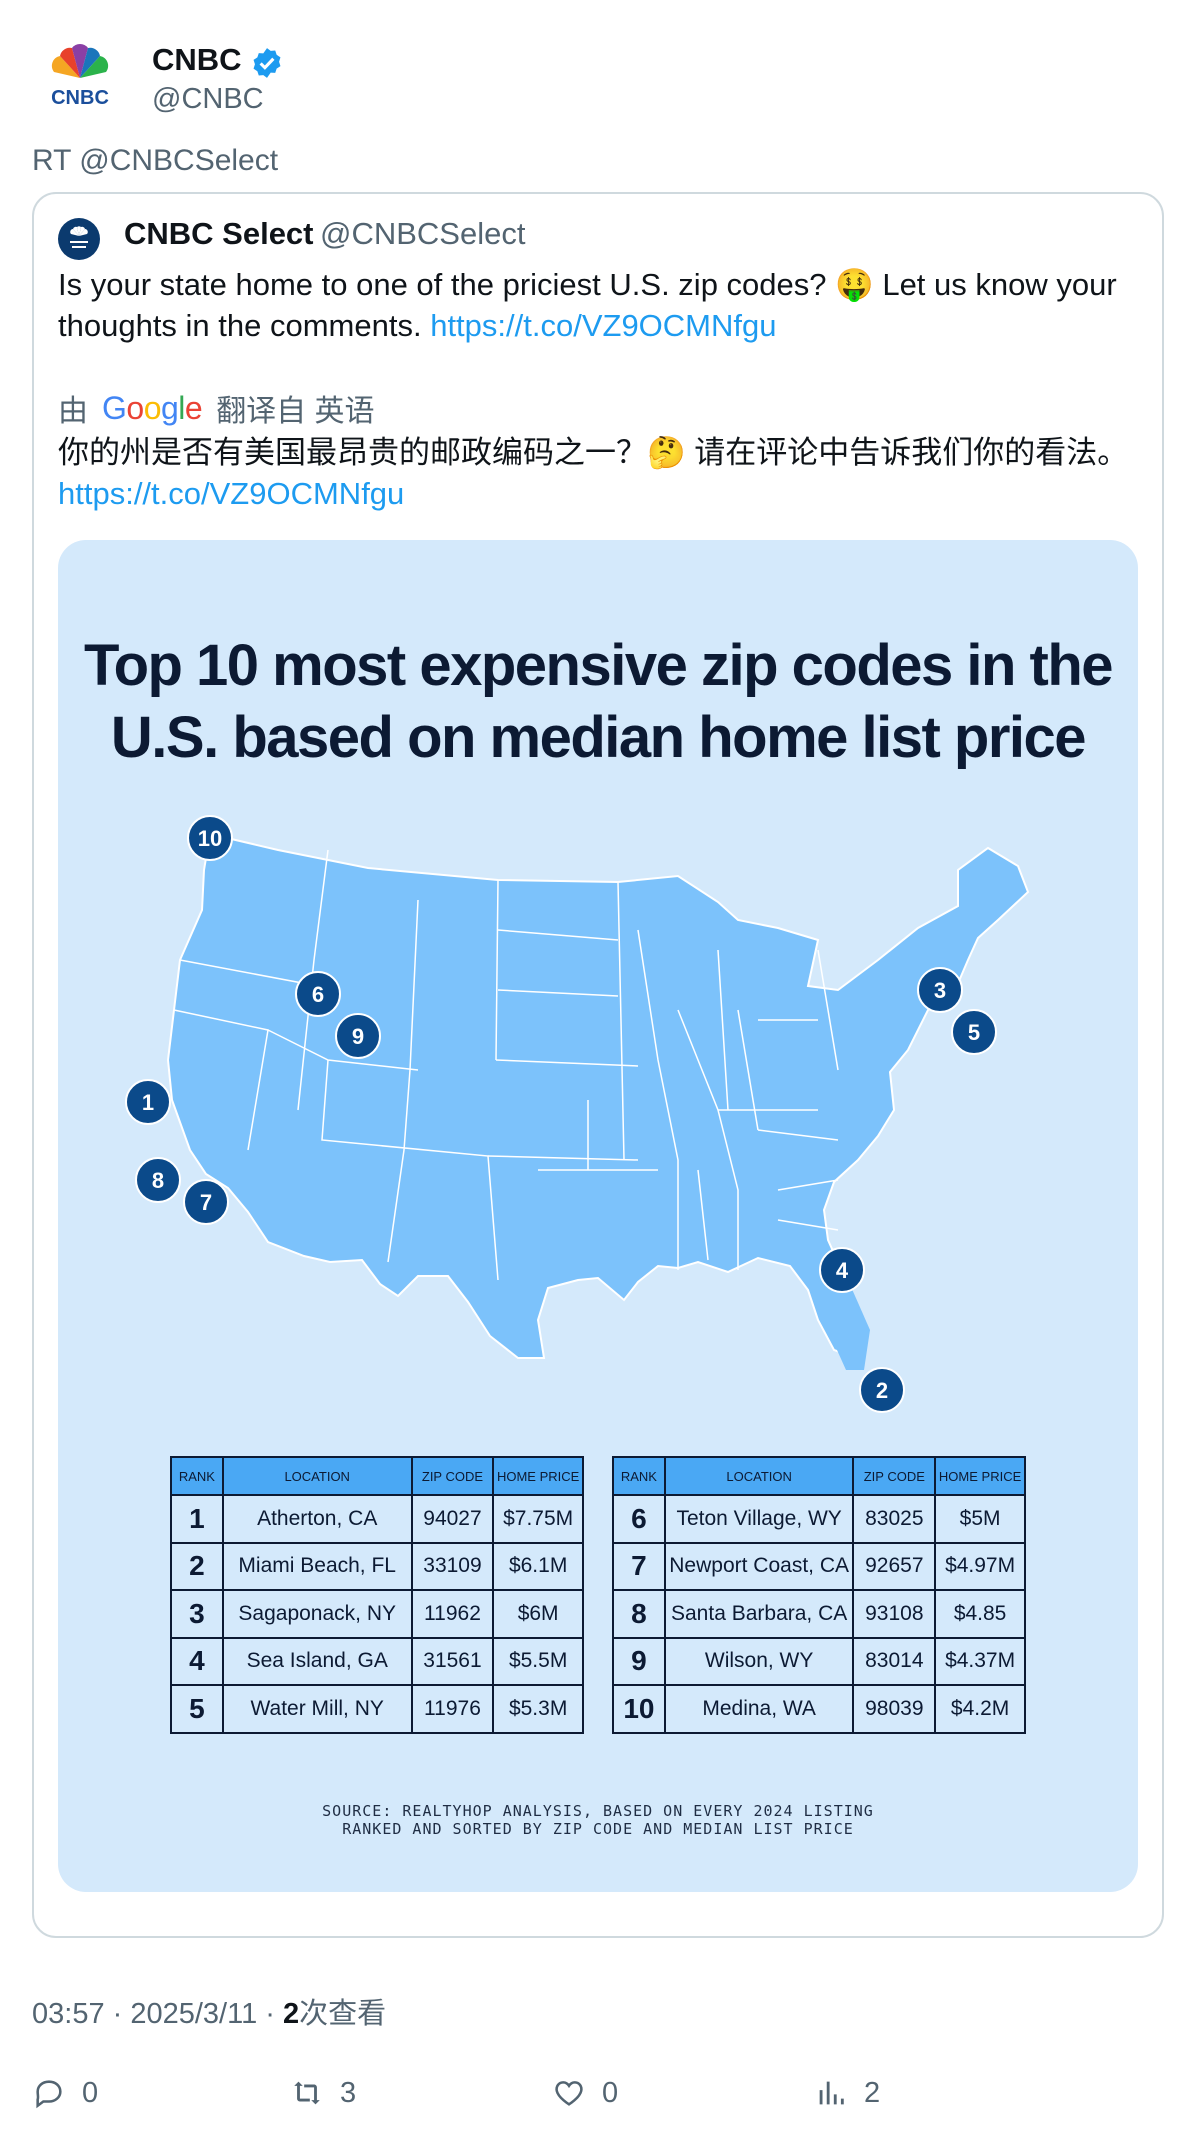  Describe the element at coordinates (603, 325) in the screenshot. I see `quoted-link: https://t.co/VZ9OCMNfgu` at that location.